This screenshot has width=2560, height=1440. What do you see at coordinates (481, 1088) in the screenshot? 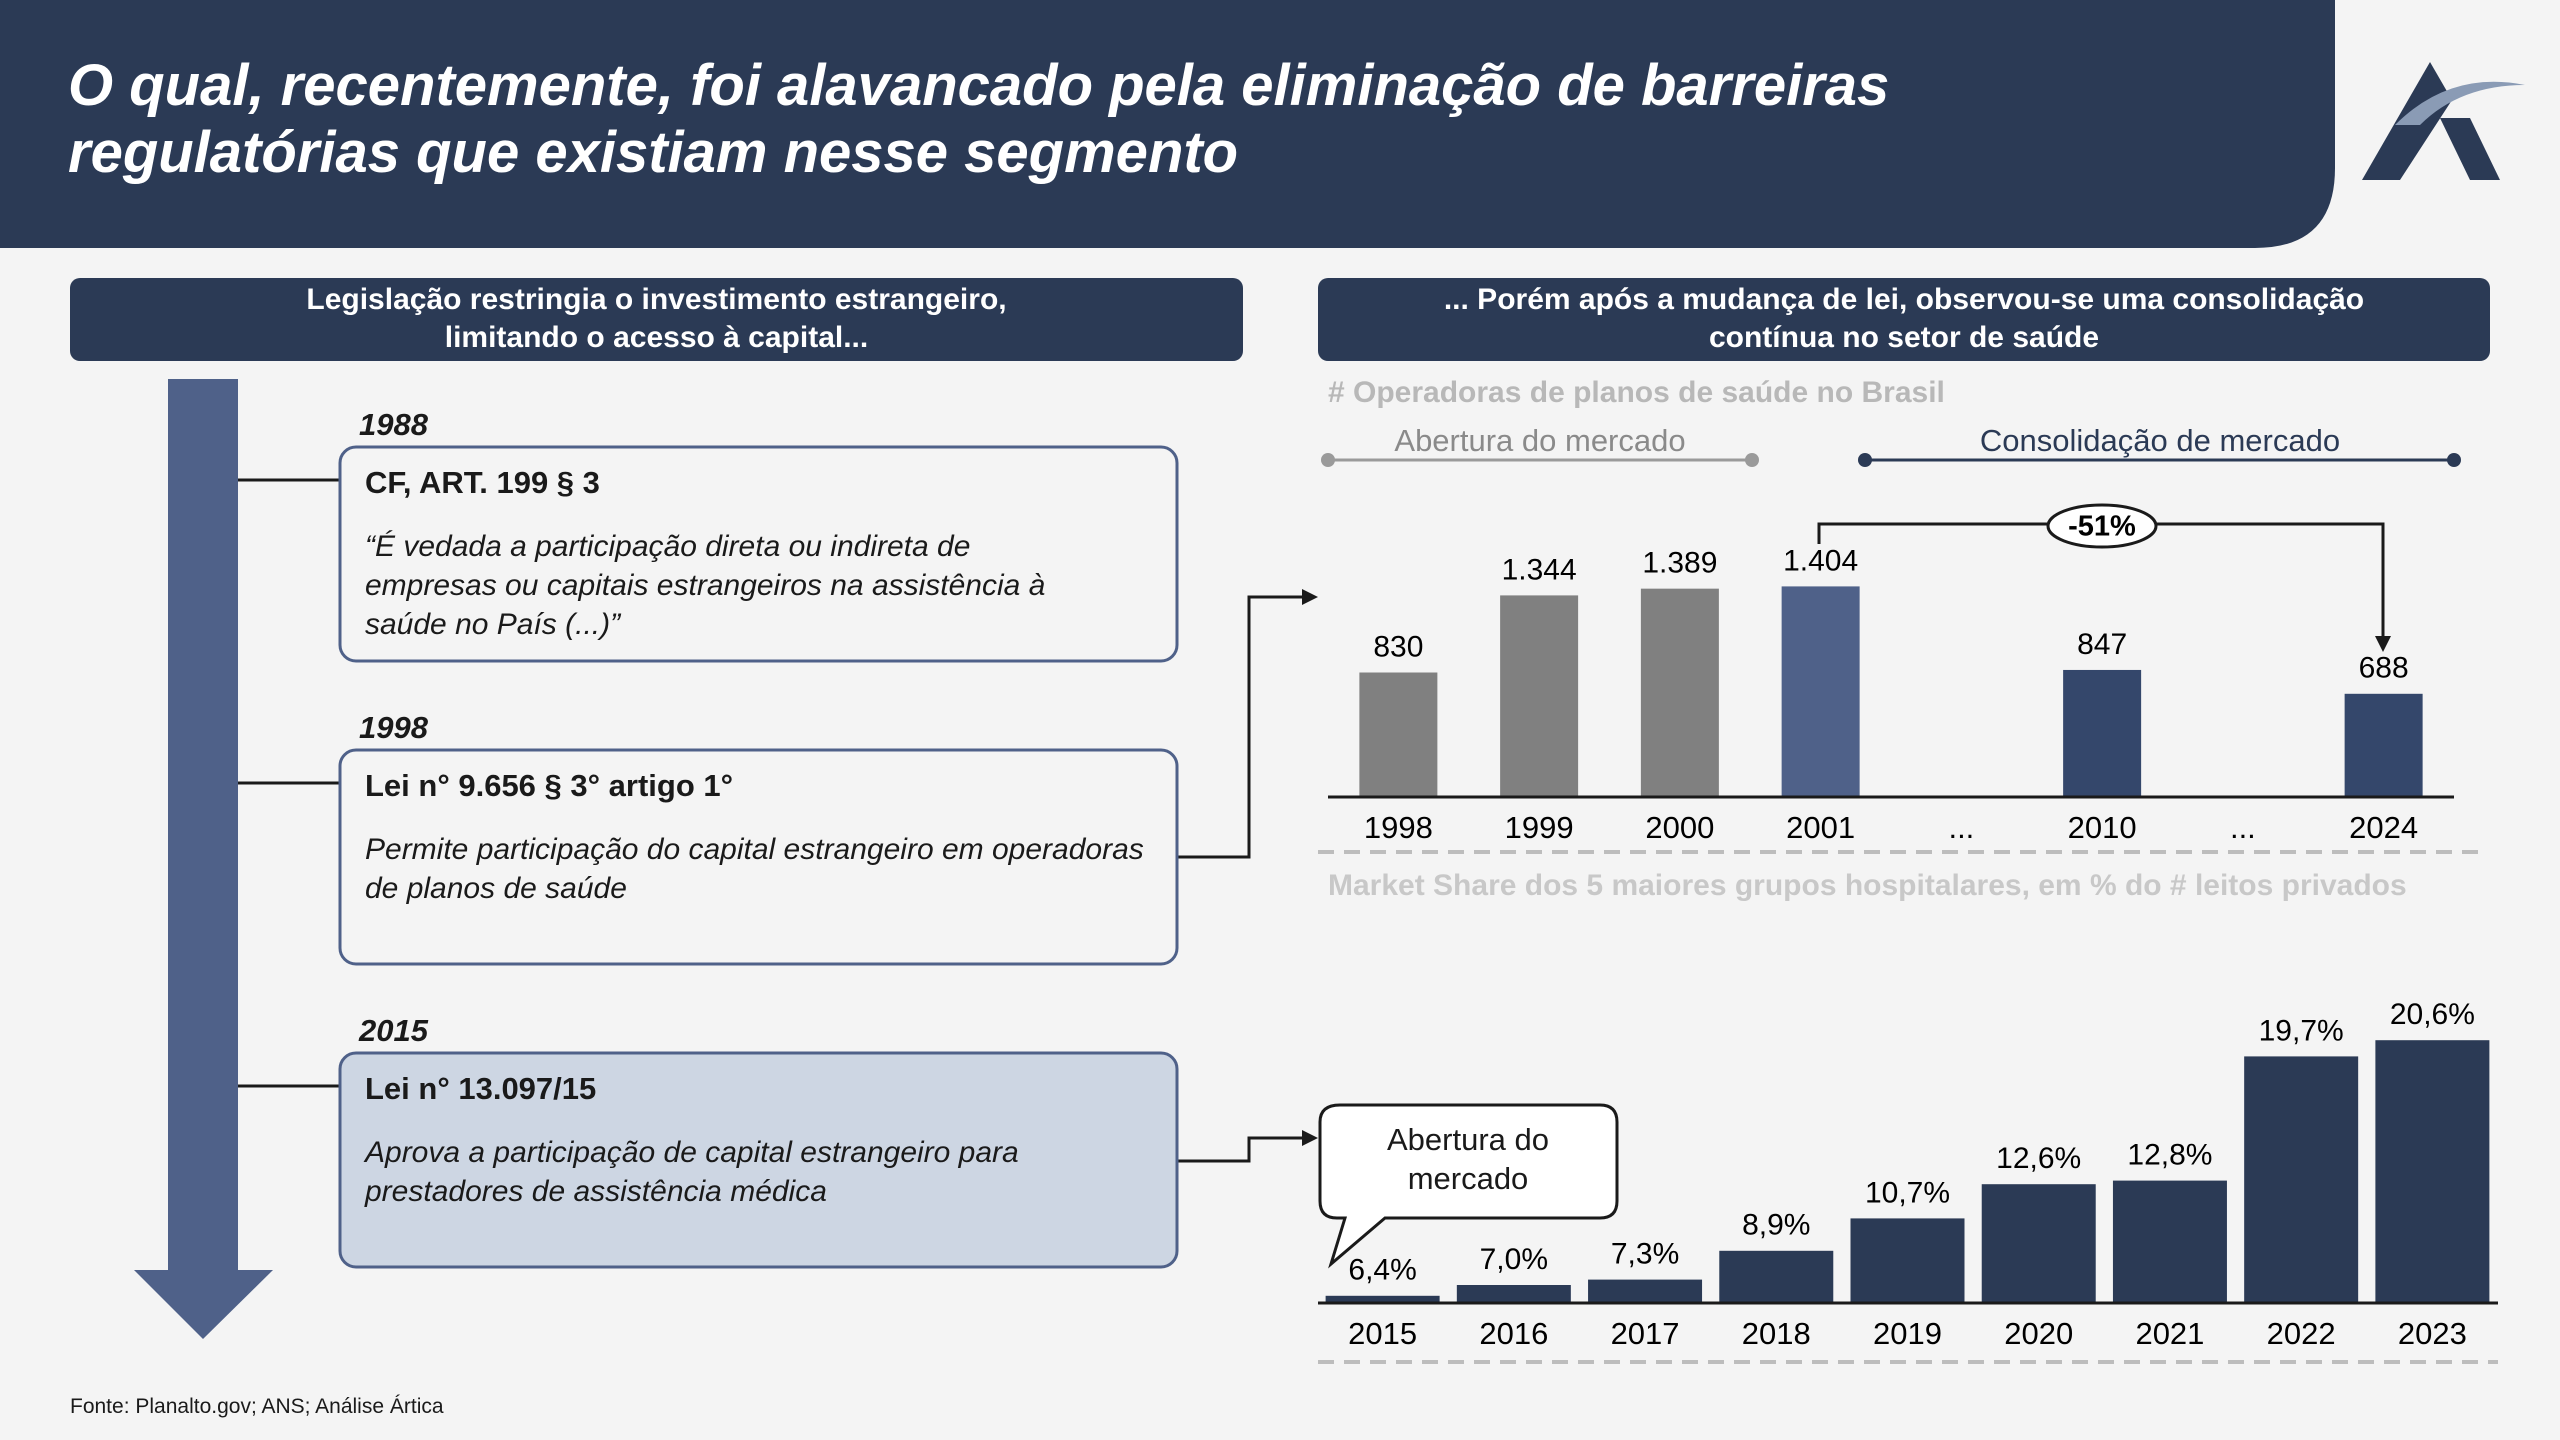
I see `entry-title: Lei n° 13.097/15` at bounding box center [481, 1088].